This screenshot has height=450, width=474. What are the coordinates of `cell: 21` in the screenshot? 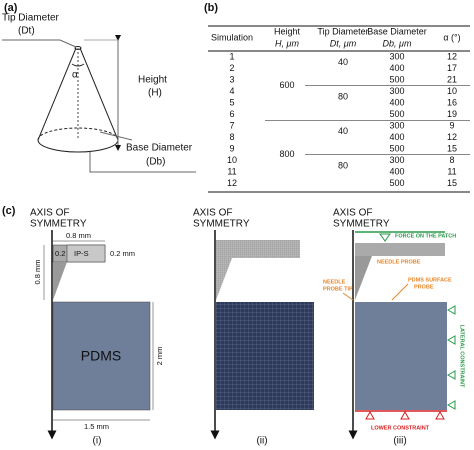 It's located at (452, 79).